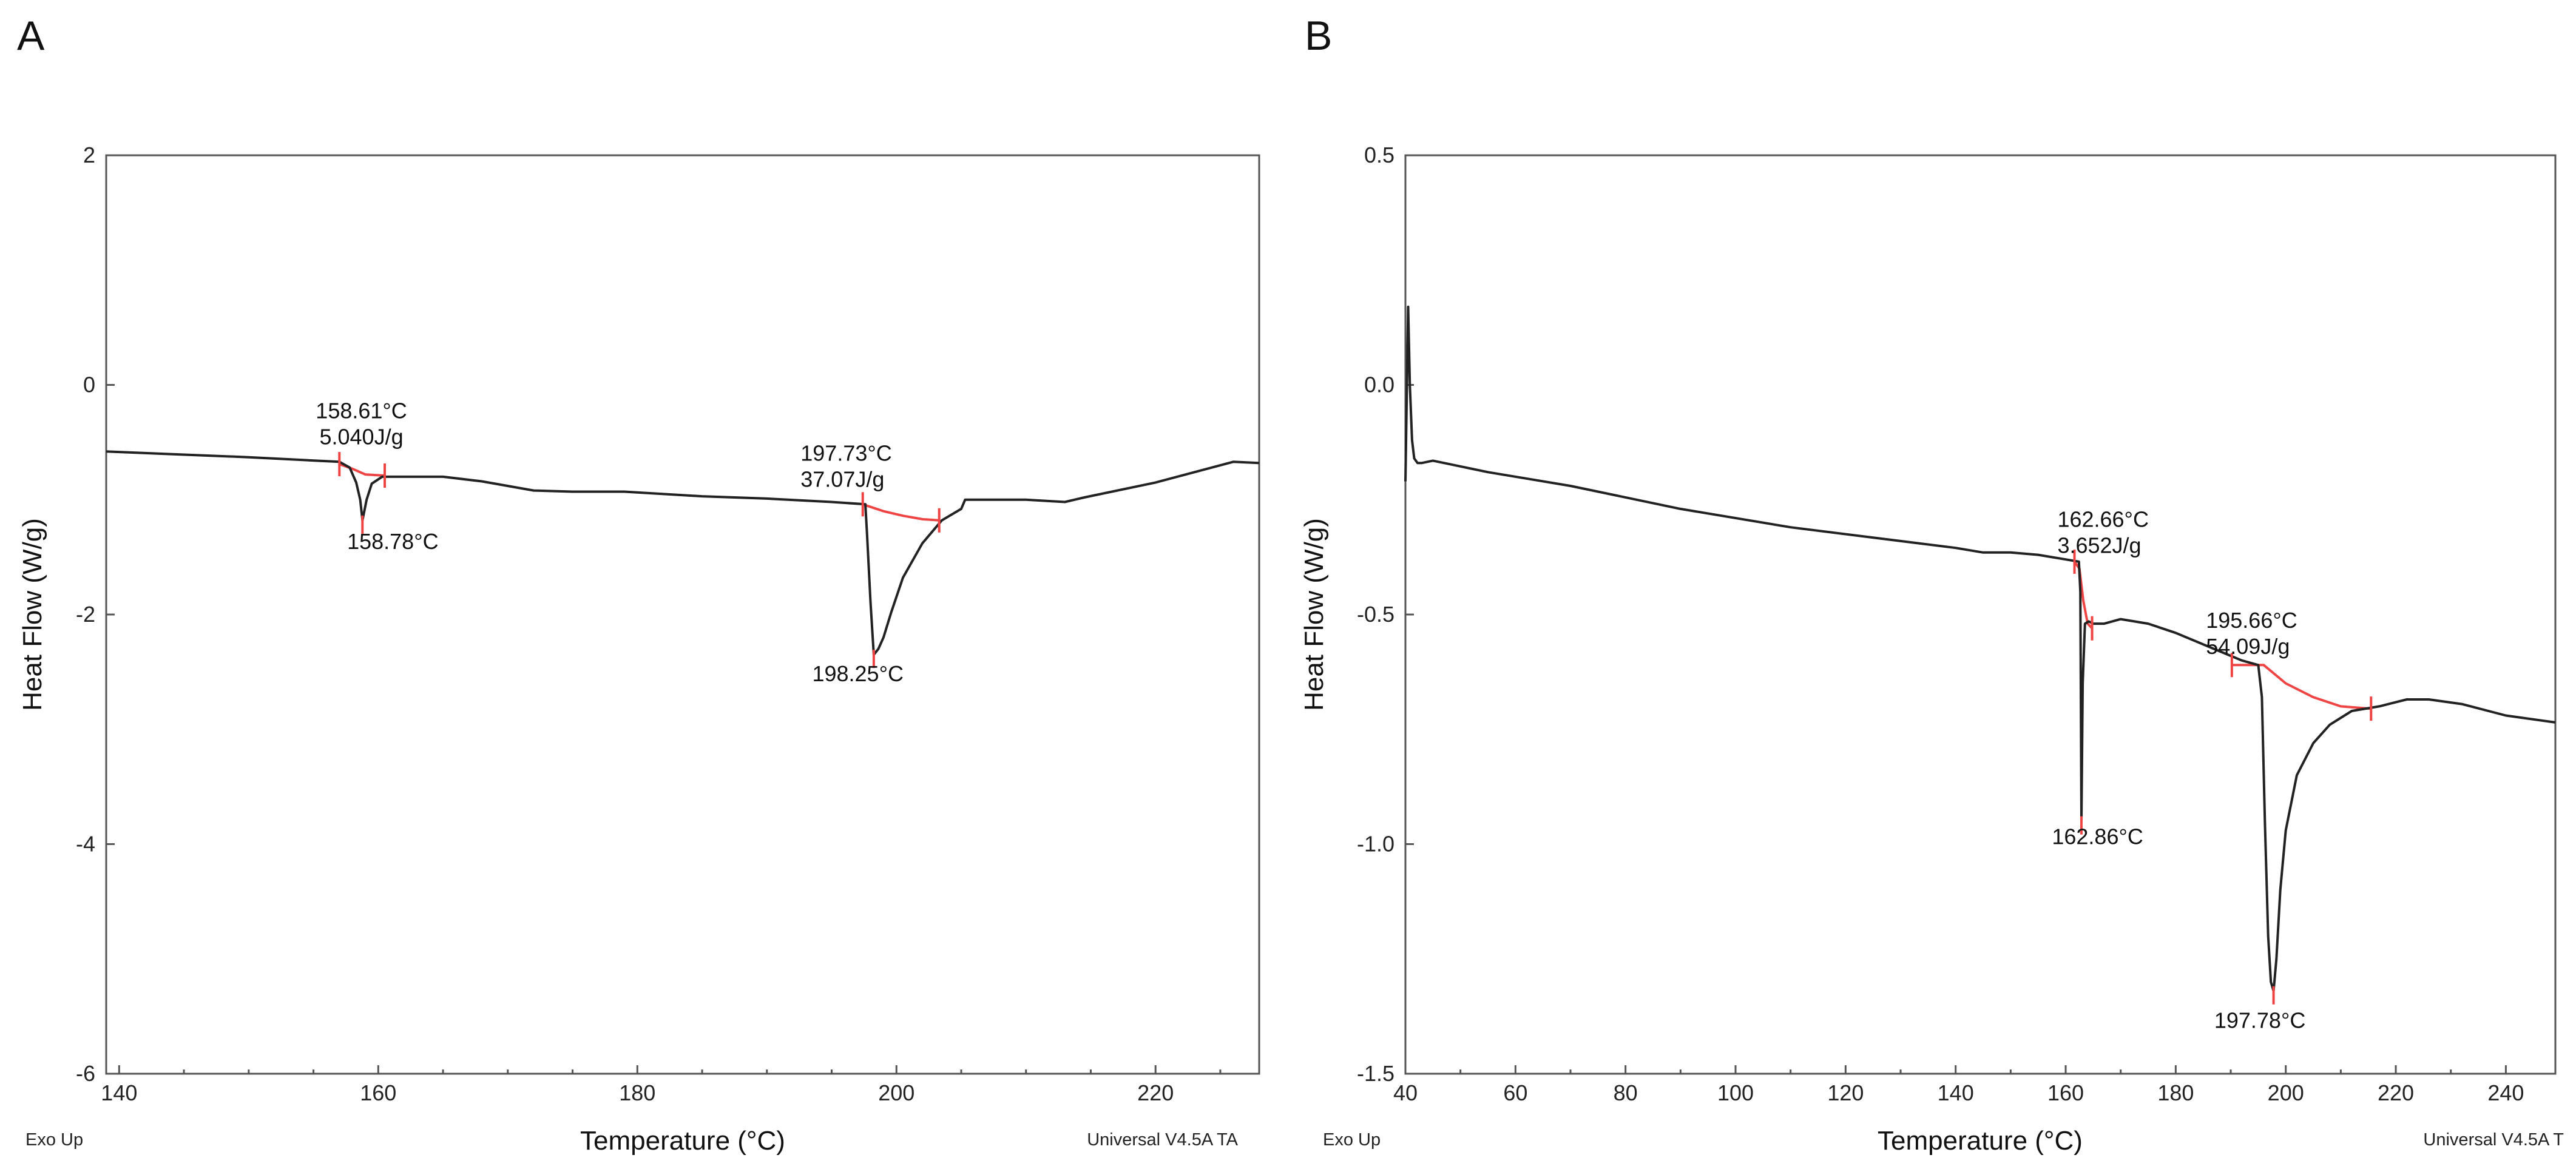 The height and width of the screenshot is (1172, 2576). What do you see at coordinates (639, 560) in the screenshot?
I see `panel-a-limit-marks` at bounding box center [639, 560].